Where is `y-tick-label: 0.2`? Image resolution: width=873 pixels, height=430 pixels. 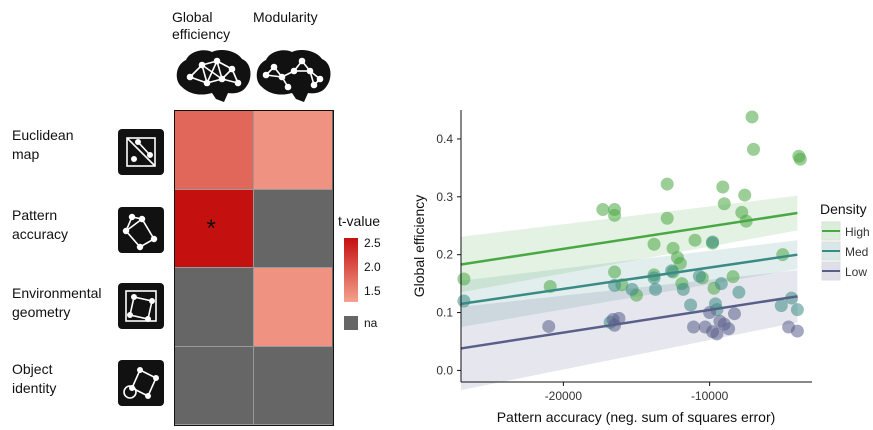
y-tick-label: 0.2 is located at coordinates (444, 255).